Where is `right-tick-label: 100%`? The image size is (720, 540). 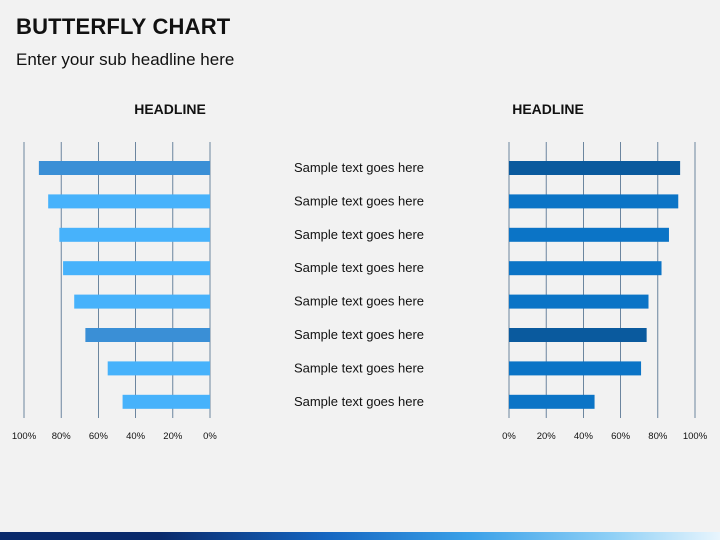
right-tick-label: 100% is located at coordinates (695, 436).